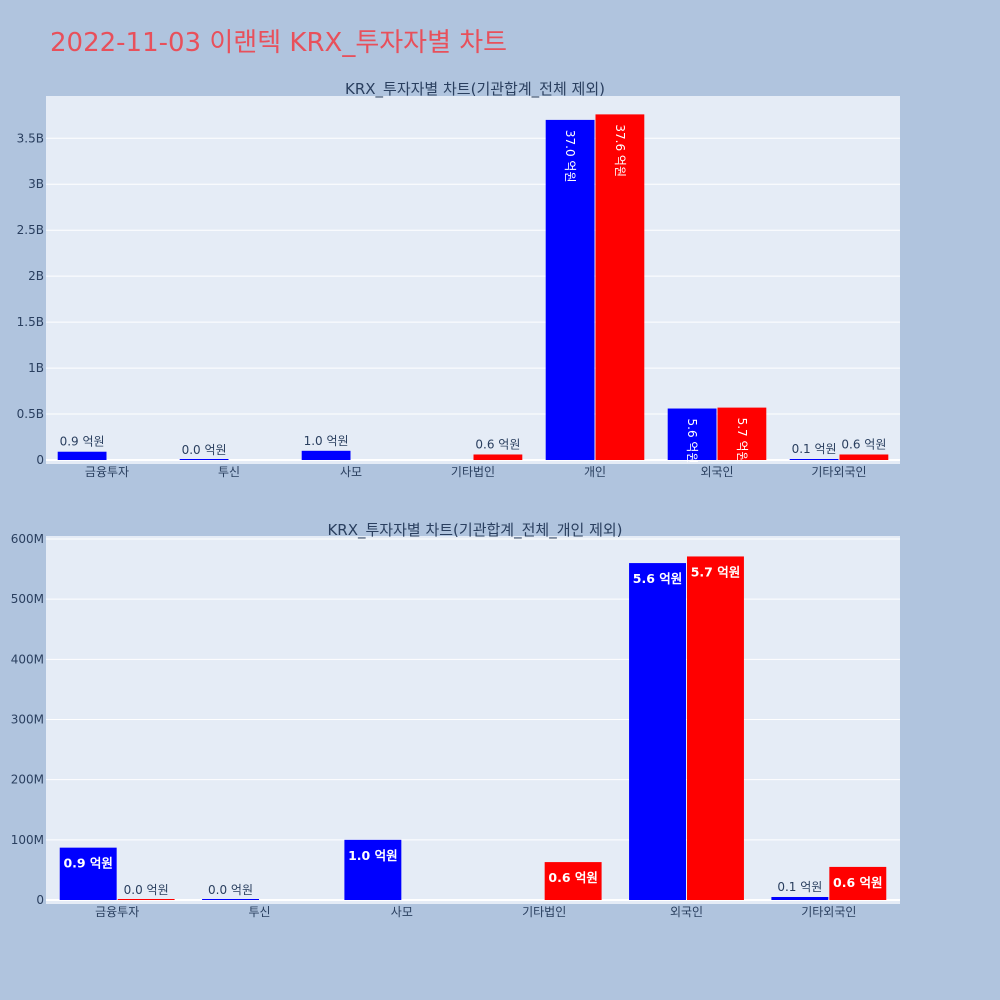 The width and height of the screenshot is (1000, 1000). Describe the element at coordinates (570, 156) in the screenshot. I see `data-label: 37.0 억원` at that location.